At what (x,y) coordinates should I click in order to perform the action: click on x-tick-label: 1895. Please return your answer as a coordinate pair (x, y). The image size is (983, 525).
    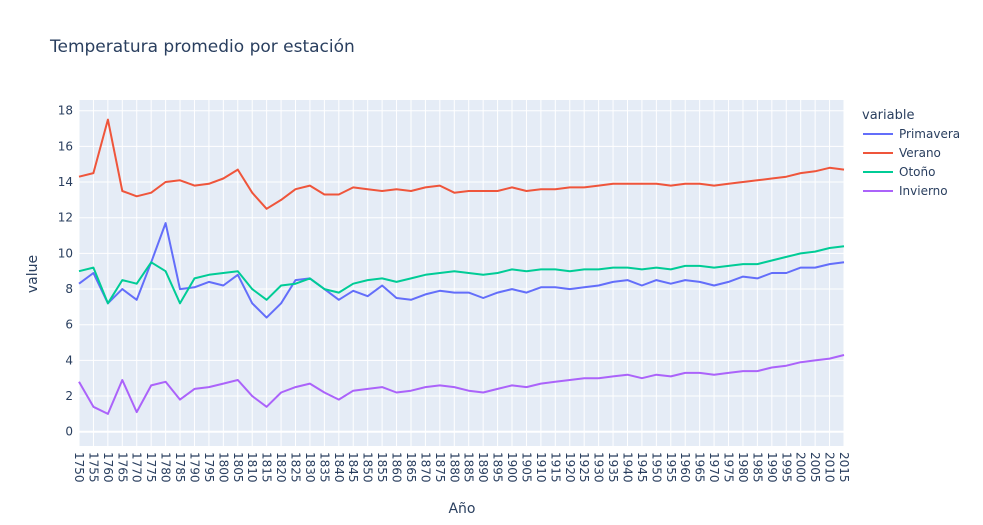
    Looking at the image, I should click on (498, 467).